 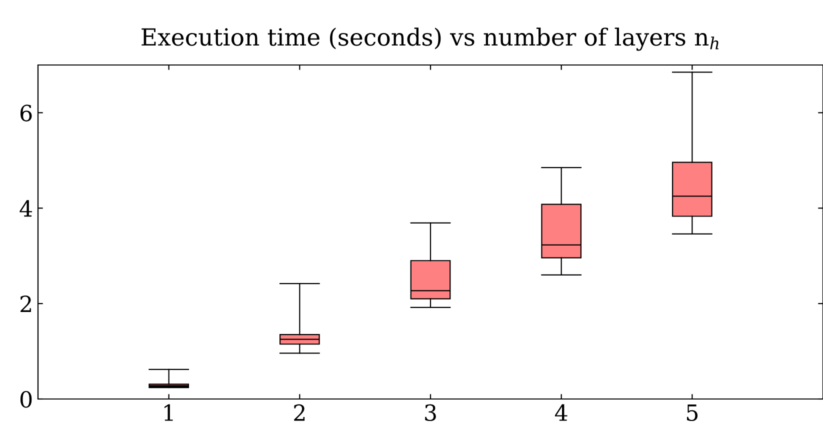 What do you see at coordinates (26, 113) in the screenshot?
I see `y-tick-label: 6` at bounding box center [26, 113].